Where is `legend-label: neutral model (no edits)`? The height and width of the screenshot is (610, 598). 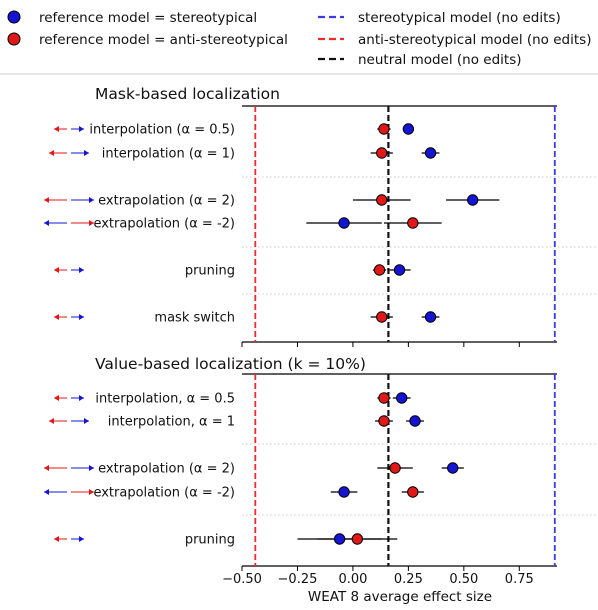 legend-label: neutral model (no edits) is located at coordinates (440, 60).